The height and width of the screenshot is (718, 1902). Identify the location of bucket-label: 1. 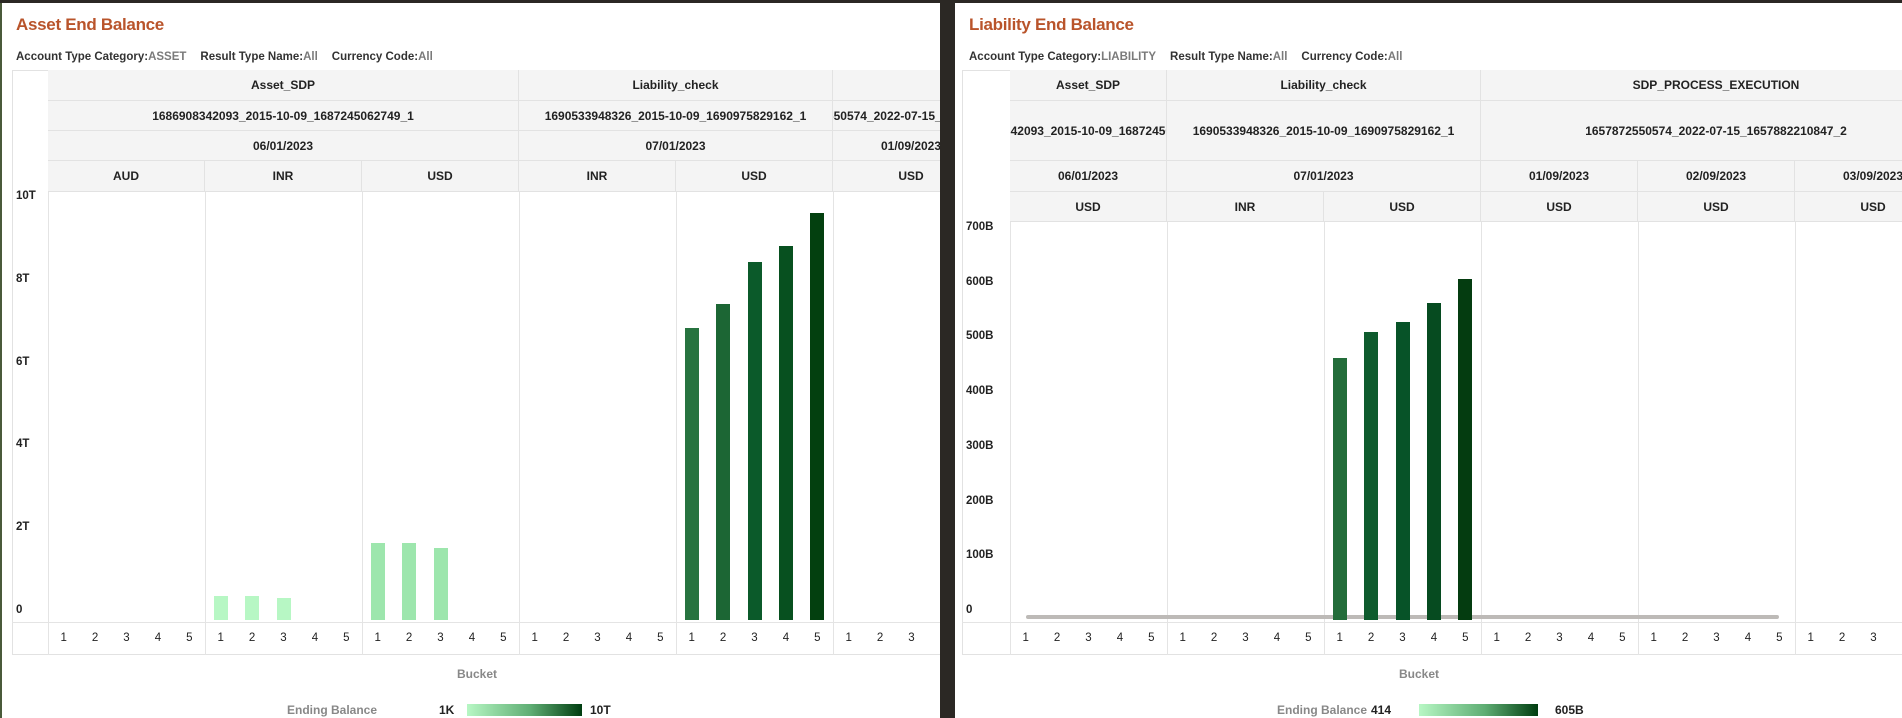
(1339, 638).